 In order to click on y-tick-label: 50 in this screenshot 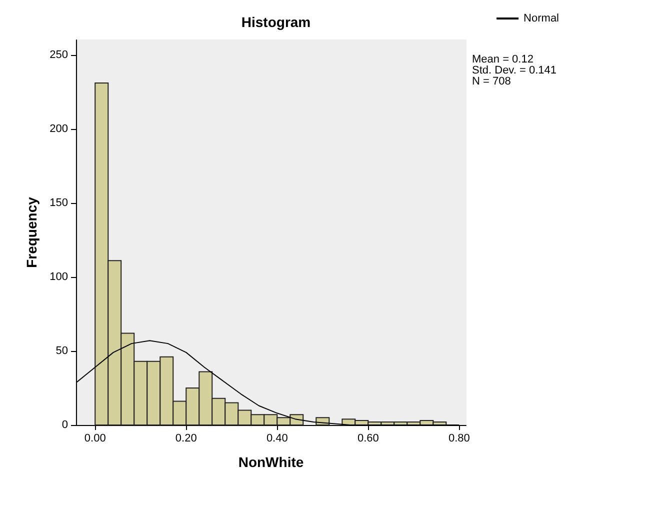, I will do `click(62, 350)`.